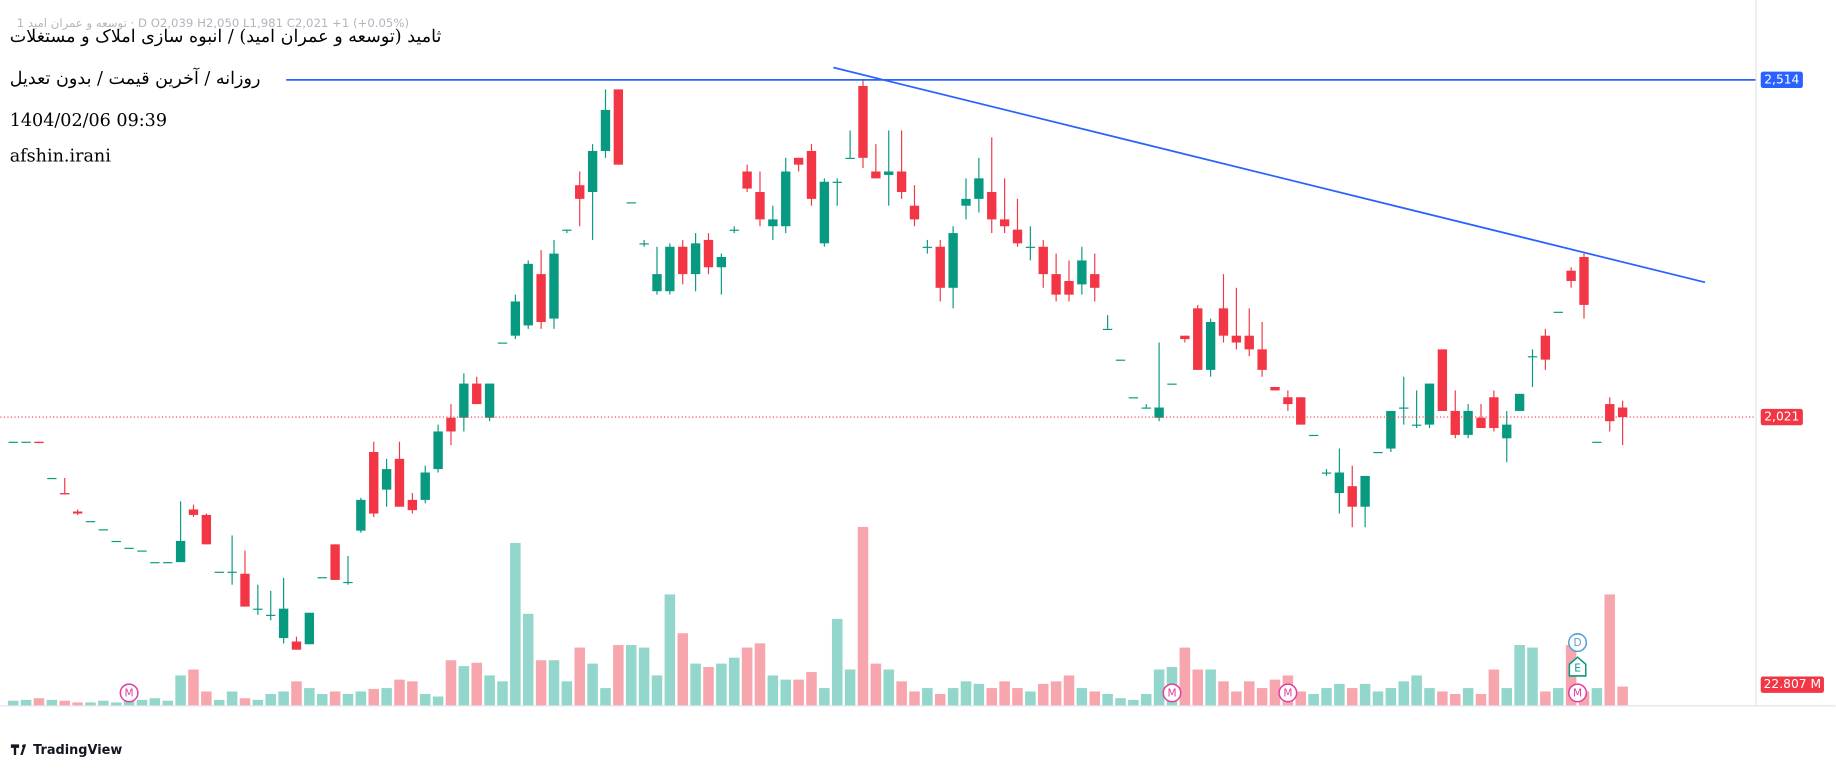  What do you see at coordinates (1578, 643) in the screenshot?
I see `event-label: D` at bounding box center [1578, 643].